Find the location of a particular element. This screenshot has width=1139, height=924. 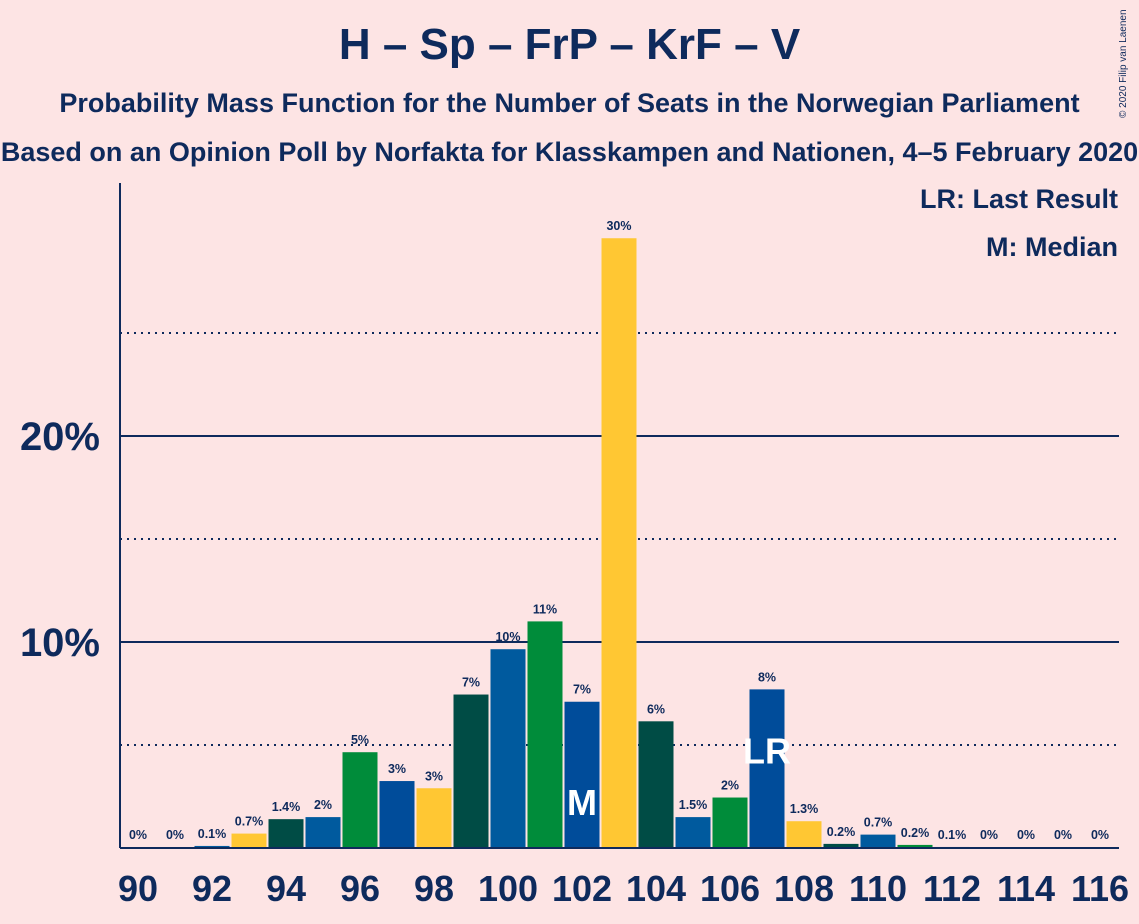

x-tick-label: 102 is located at coordinates (582, 888).